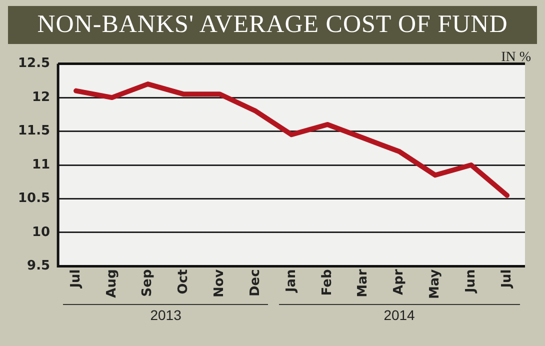 The height and width of the screenshot is (346, 545). Describe the element at coordinates (34, 198) in the screenshot. I see `y-tick-label: 10.5` at that location.